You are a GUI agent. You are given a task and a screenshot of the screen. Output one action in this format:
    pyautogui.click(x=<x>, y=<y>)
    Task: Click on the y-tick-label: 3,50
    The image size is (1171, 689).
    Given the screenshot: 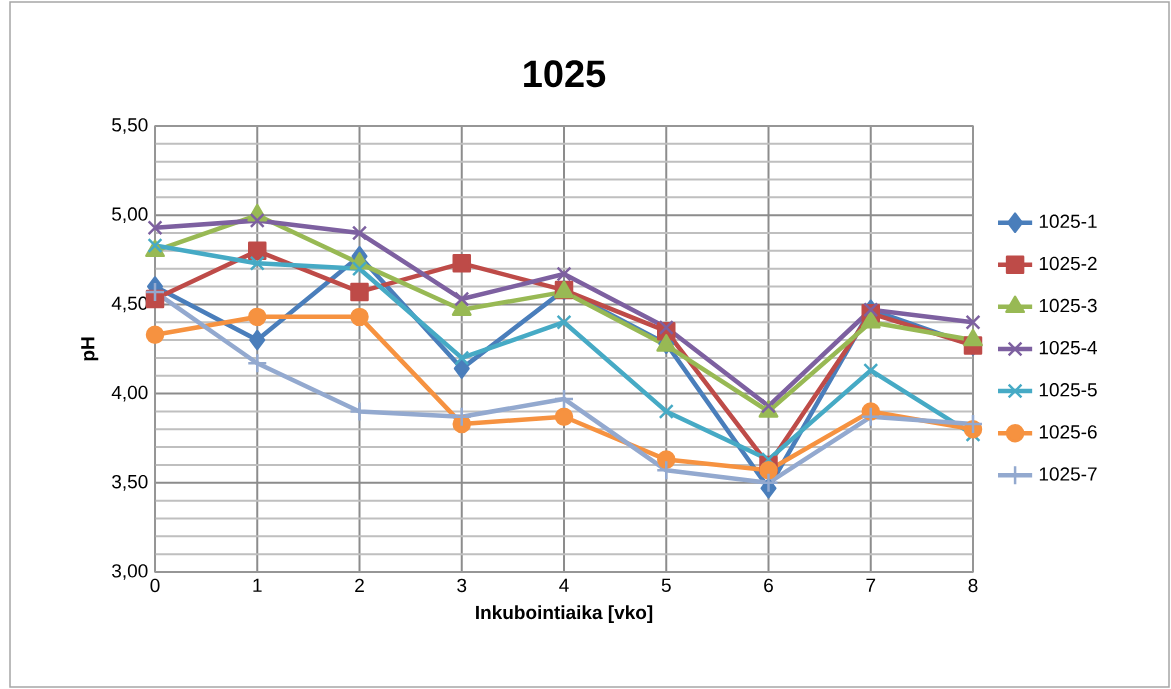 What is the action you would take?
    pyautogui.click(x=130, y=482)
    